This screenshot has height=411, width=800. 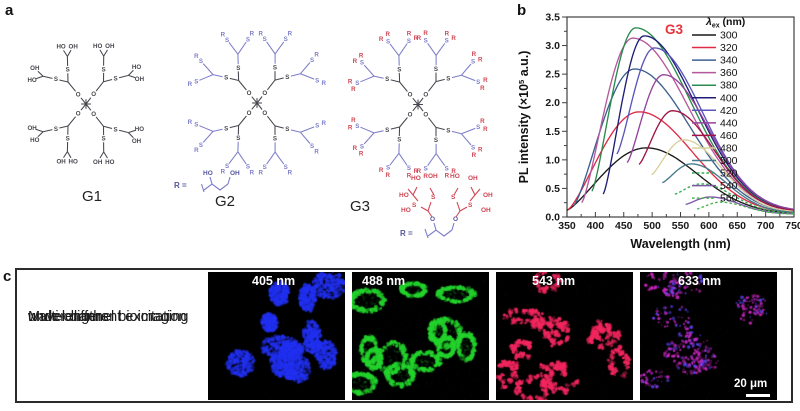 What do you see at coordinates (729, 86) in the screenshot?
I see `legend-entry-380: 380` at bounding box center [729, 86].